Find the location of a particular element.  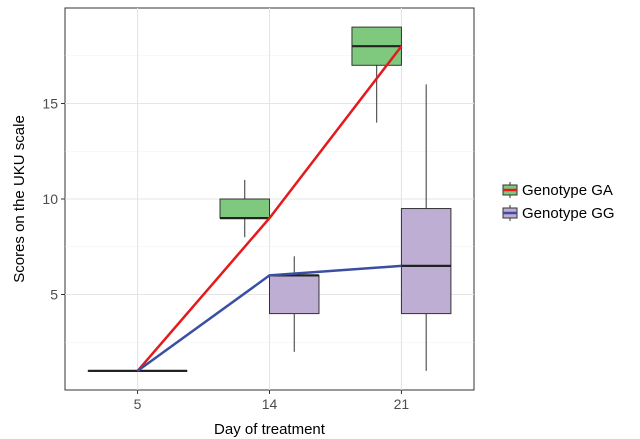

legend-label: Genotype GA is located at coordinates (567, 190).